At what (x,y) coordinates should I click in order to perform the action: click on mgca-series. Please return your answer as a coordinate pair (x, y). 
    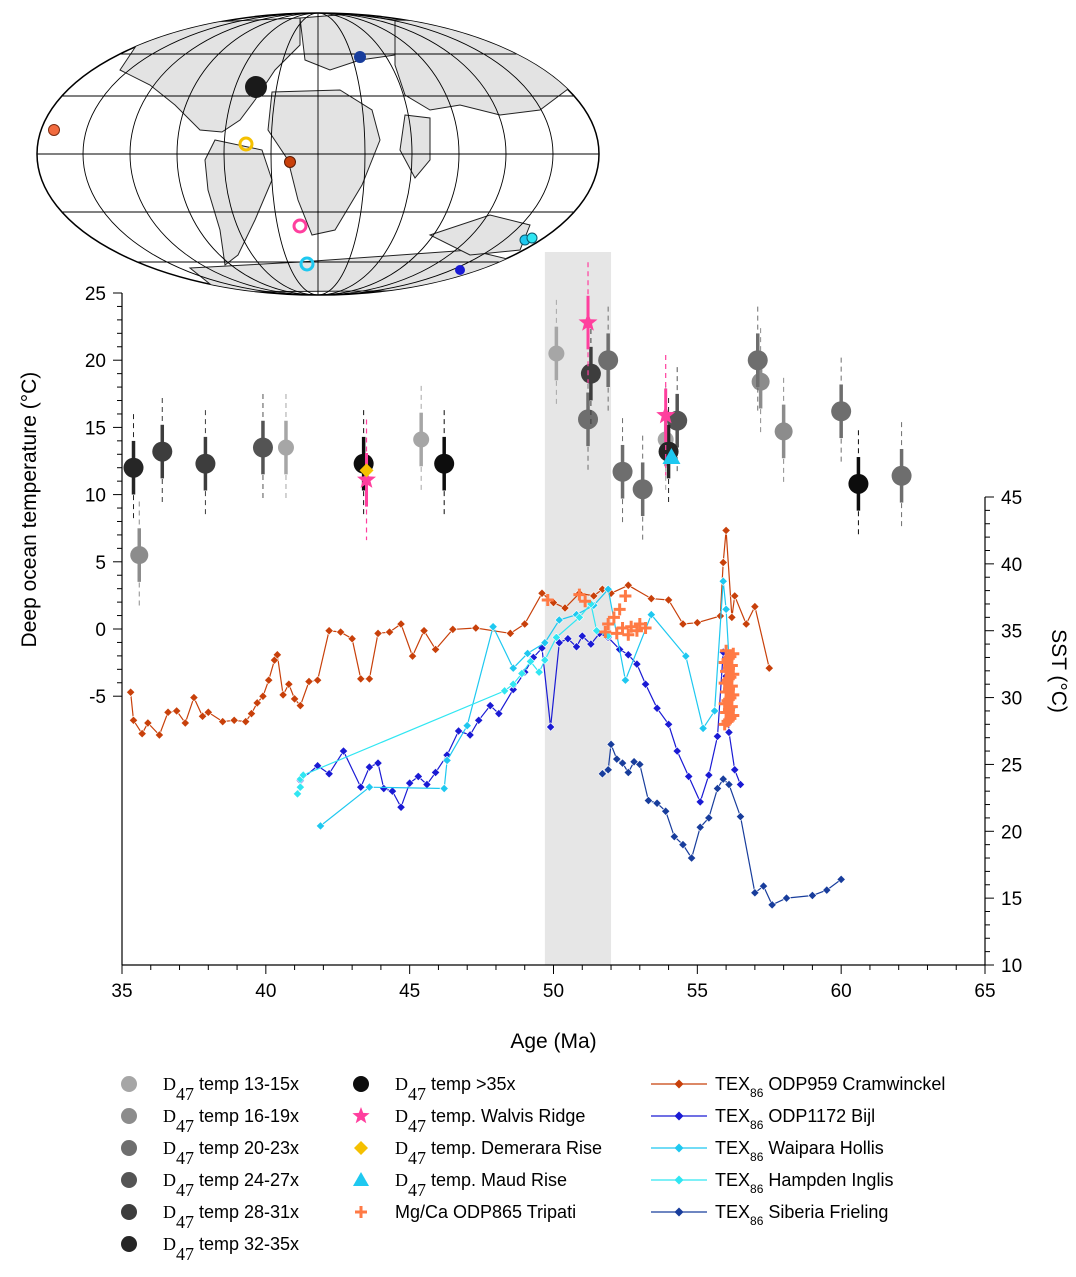
    Looking at the image, I should click on (640, 659).